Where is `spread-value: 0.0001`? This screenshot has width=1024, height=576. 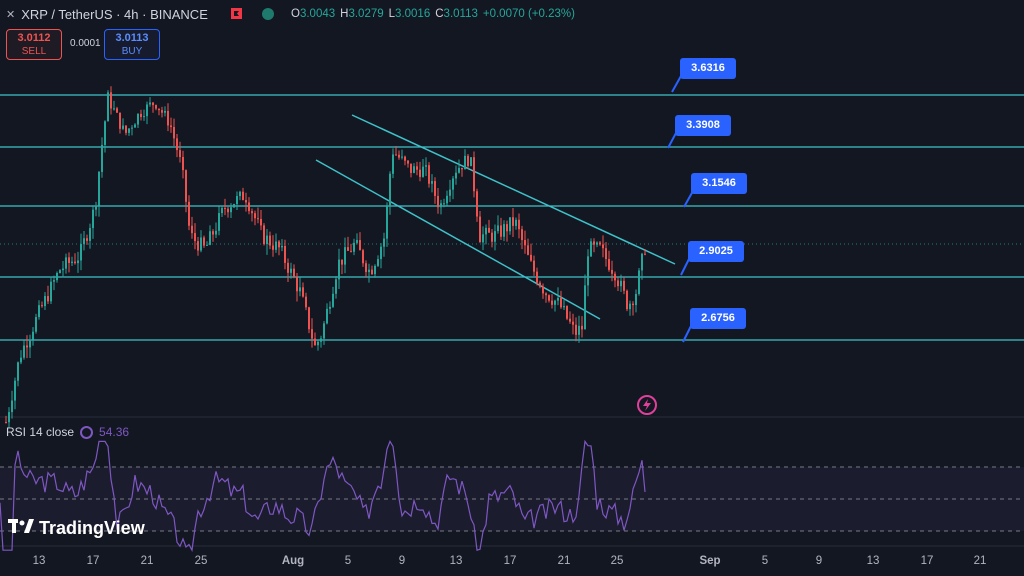
spread-value: 0.0001 is located at coordinates (85, 43).